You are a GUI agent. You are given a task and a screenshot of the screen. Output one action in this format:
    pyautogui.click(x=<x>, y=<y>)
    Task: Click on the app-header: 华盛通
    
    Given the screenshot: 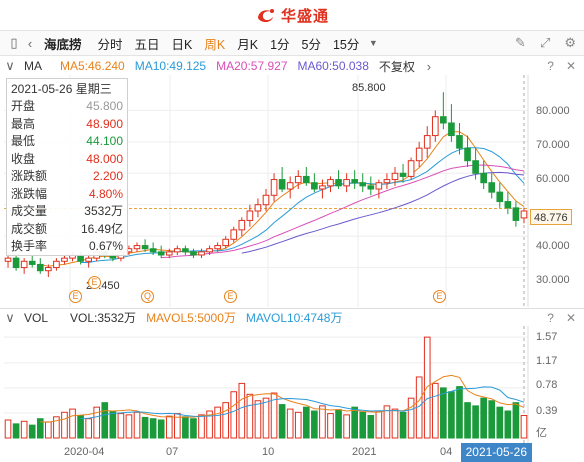 What is the action you would take?
    pyautogui.click(x=292, y=15)
    